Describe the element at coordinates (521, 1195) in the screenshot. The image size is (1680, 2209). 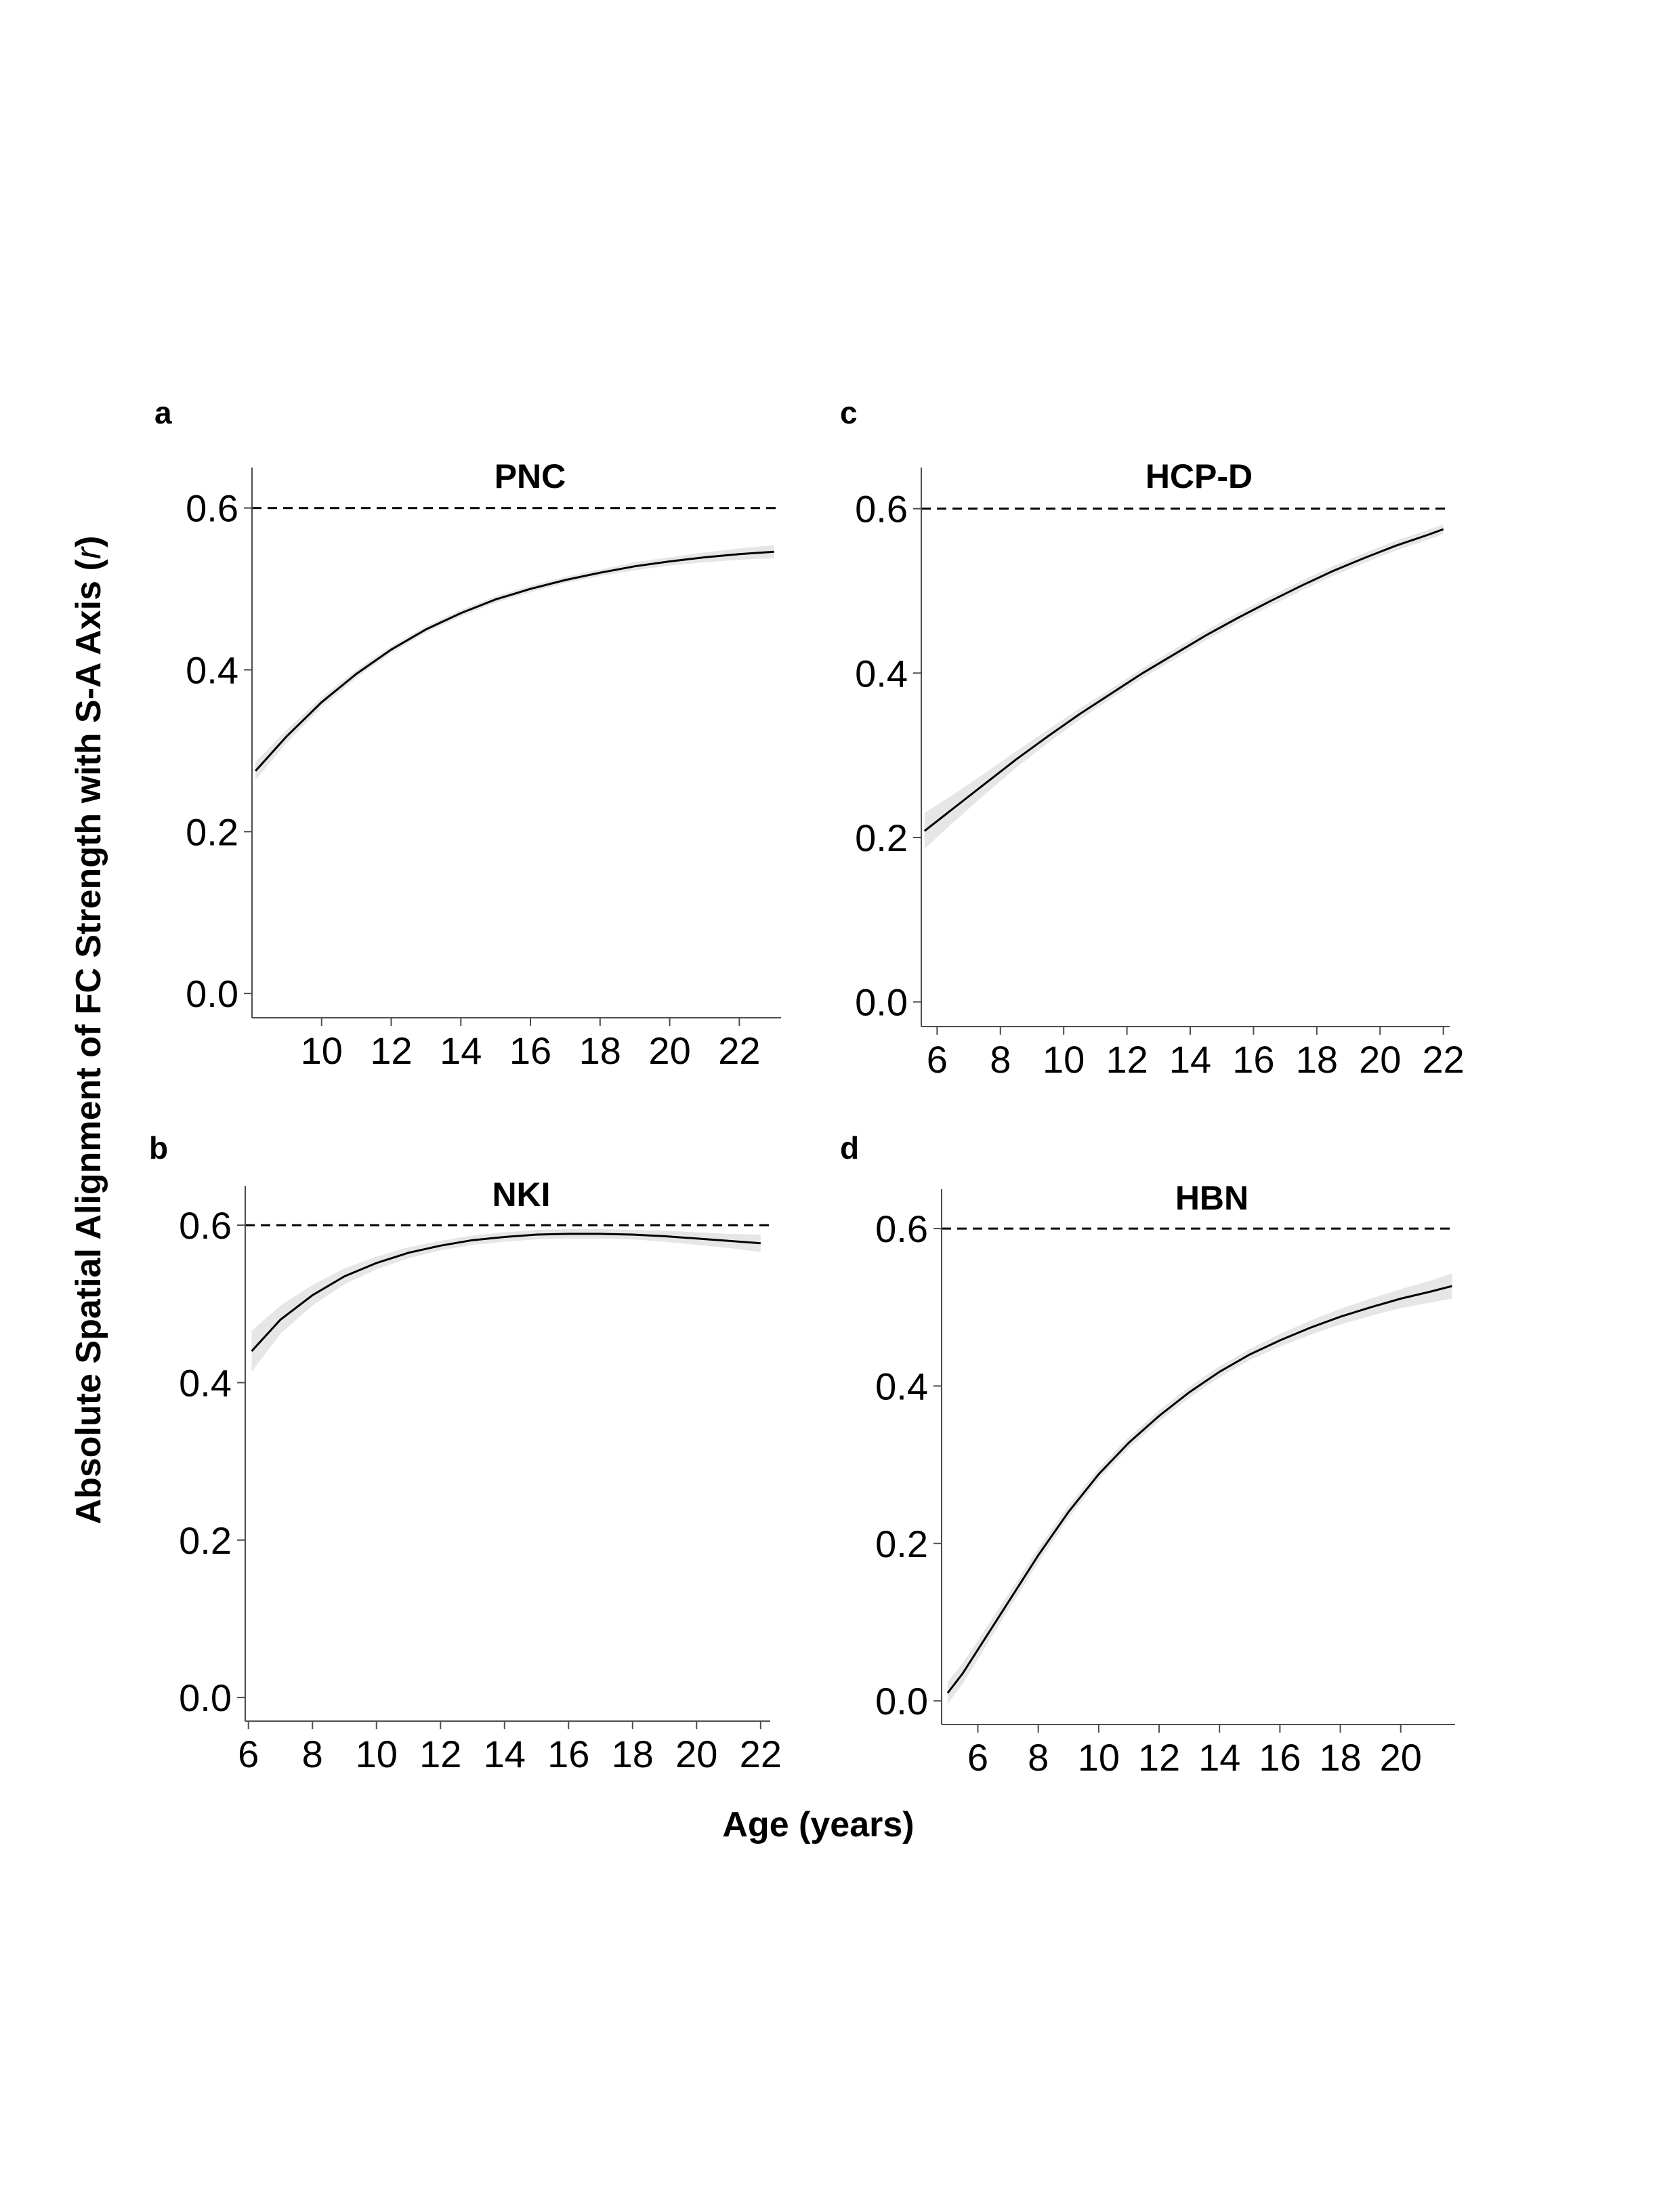
I see `panel-title: NKI` at that location.